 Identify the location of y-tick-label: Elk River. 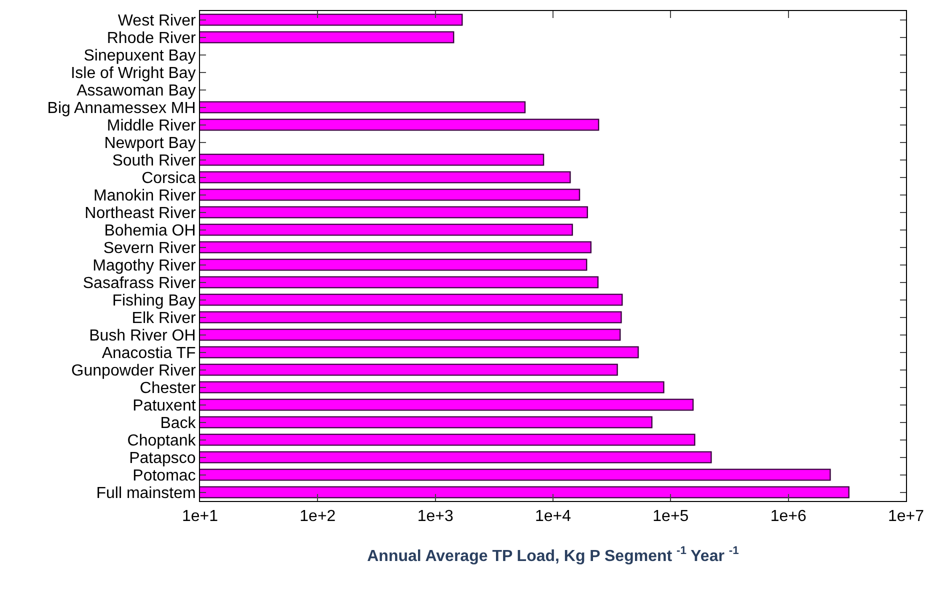
(164, 318).